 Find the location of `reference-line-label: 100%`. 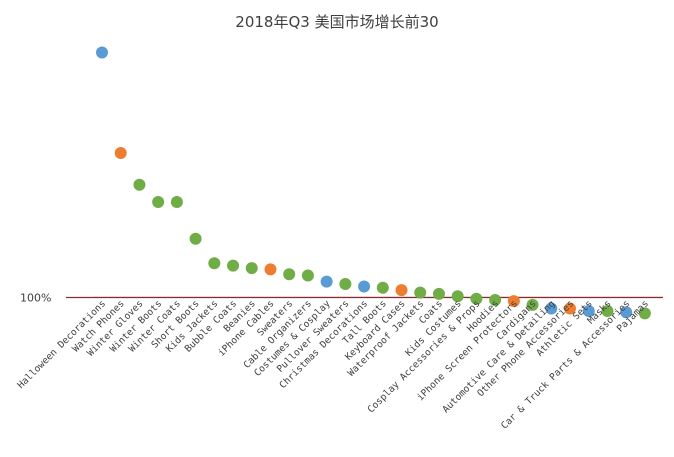

reference-line-label: 100% is located at coordinates (35, 298).